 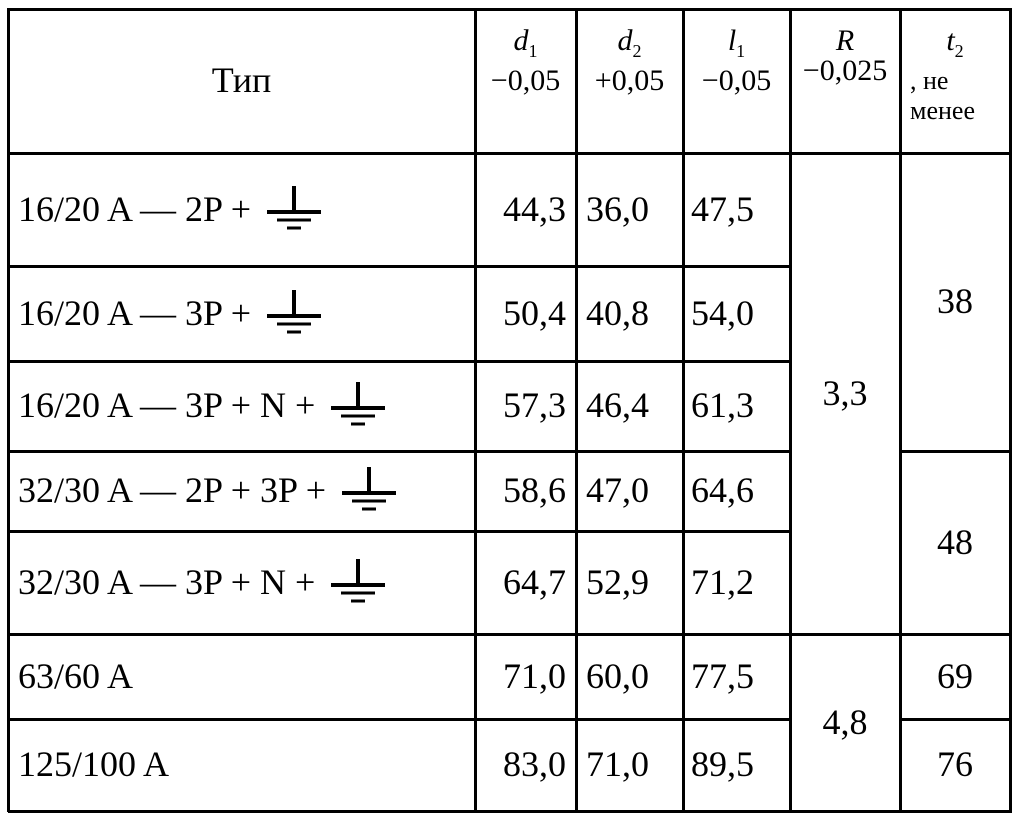 What do you see at coordinates (534, 490) in the screenshot?
I see `d1-cell: 58,6` at bounding box center [534, 490].